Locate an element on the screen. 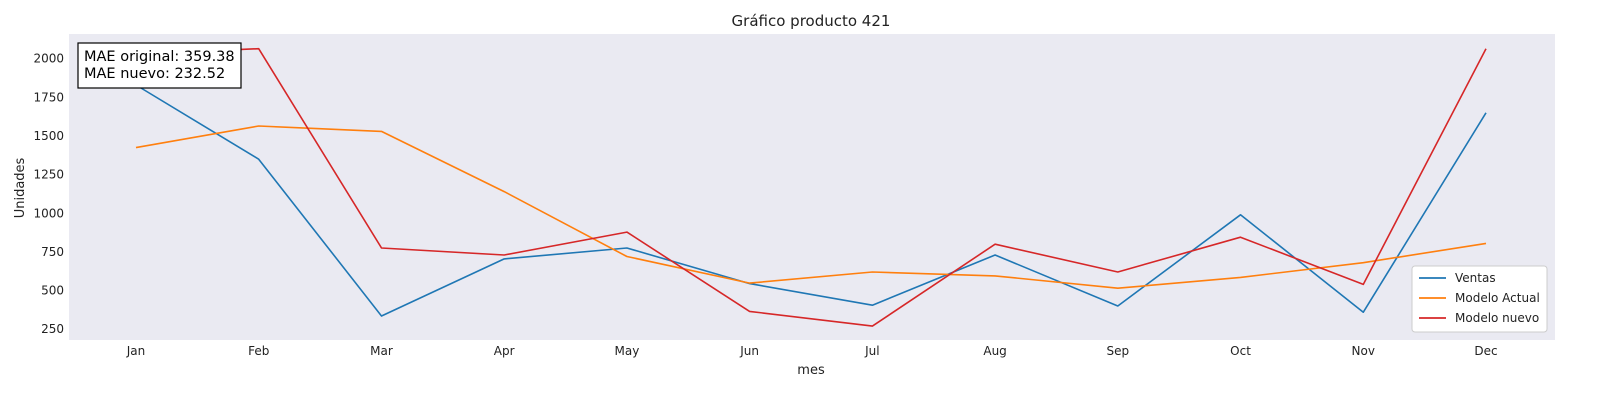  x-tick-label: Jun is located at coordinates (749, 351).